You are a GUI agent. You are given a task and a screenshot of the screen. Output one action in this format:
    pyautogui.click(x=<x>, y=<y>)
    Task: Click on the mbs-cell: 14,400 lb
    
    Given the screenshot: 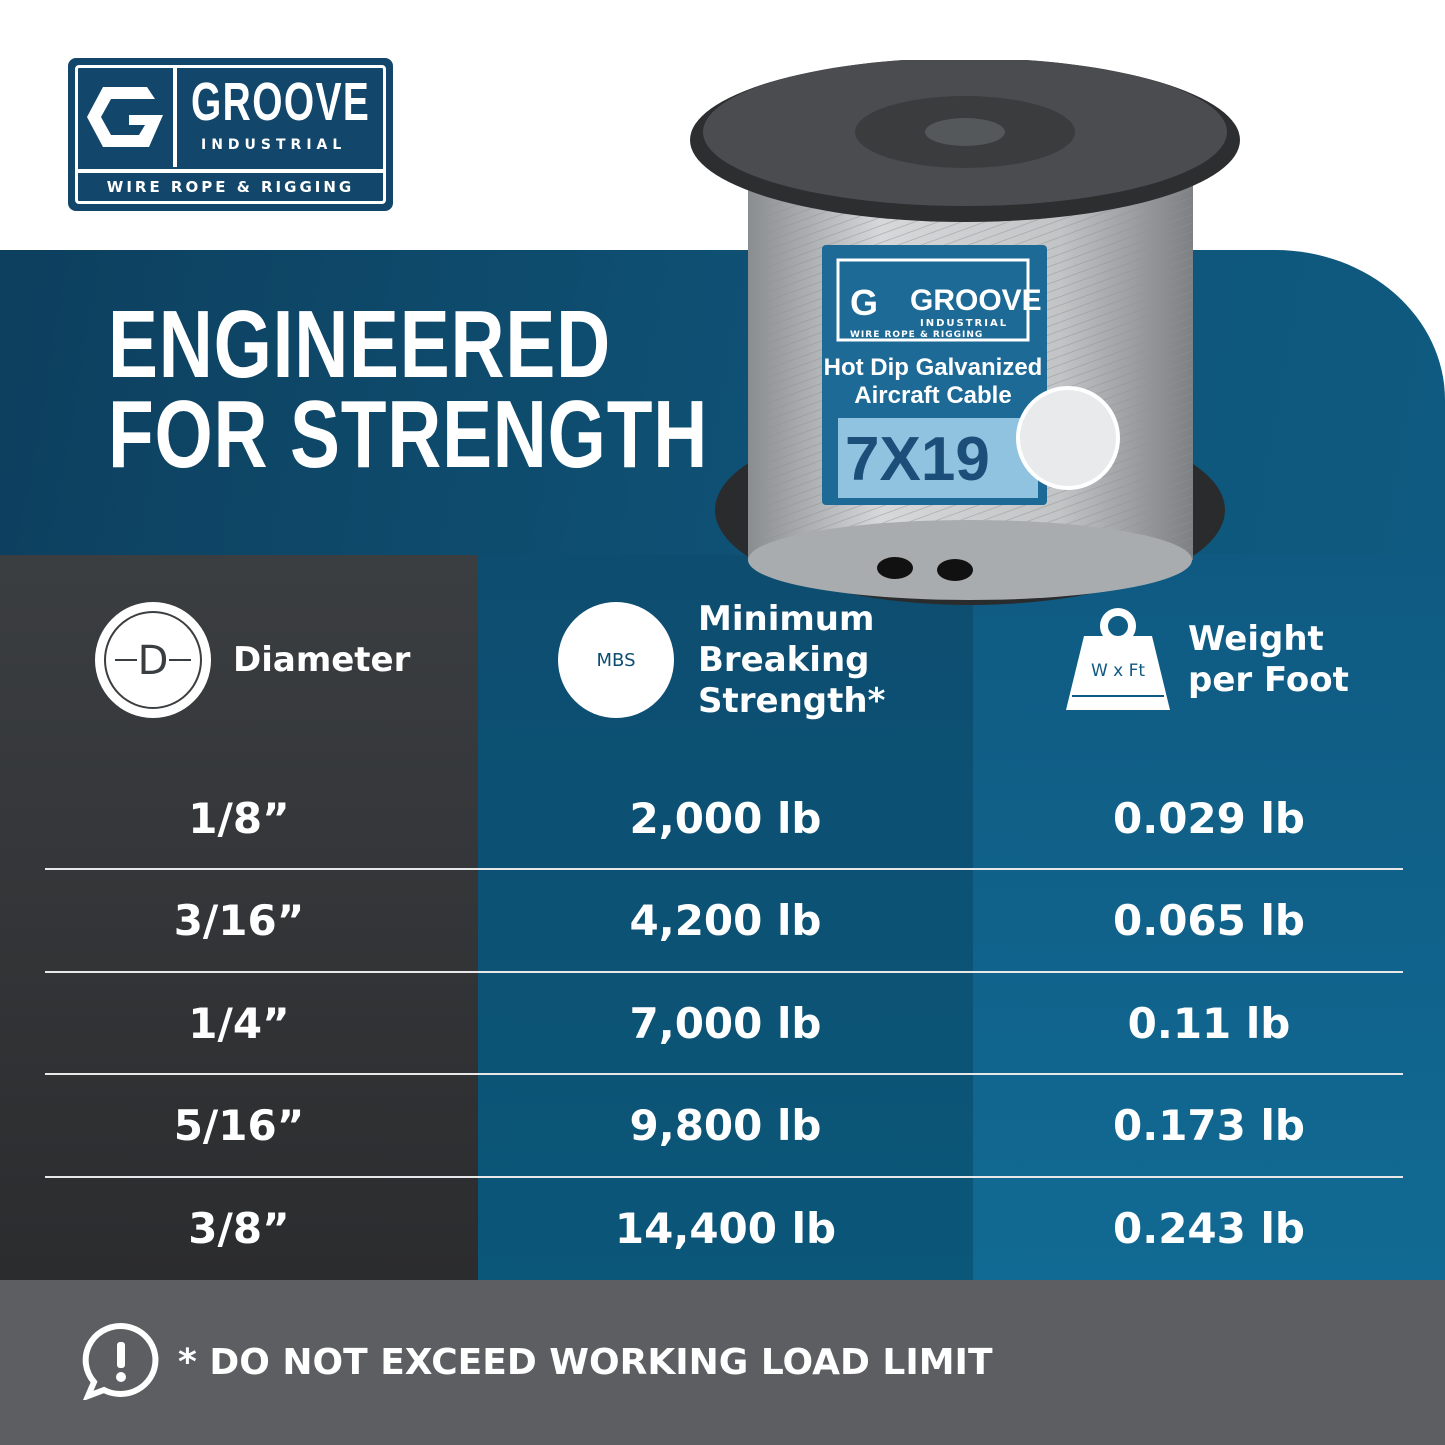 What is the action you would take?
    pyautogui.click(x=725, y=1228)
    